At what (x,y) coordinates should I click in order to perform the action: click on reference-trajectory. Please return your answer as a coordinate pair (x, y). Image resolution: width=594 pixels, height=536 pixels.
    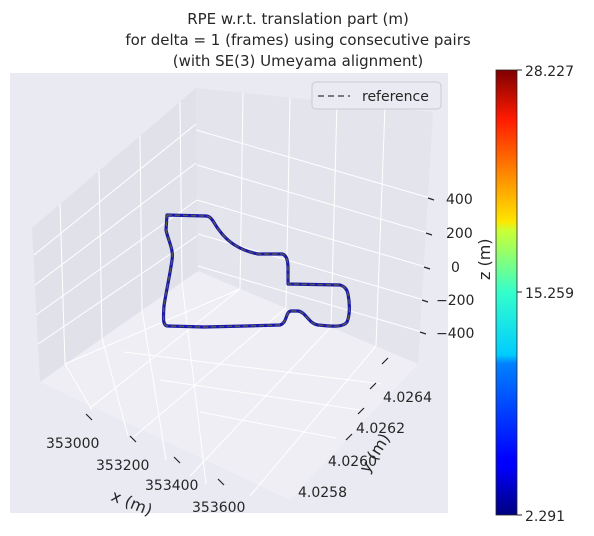
    Looking at the image, I should click on (256, 271).